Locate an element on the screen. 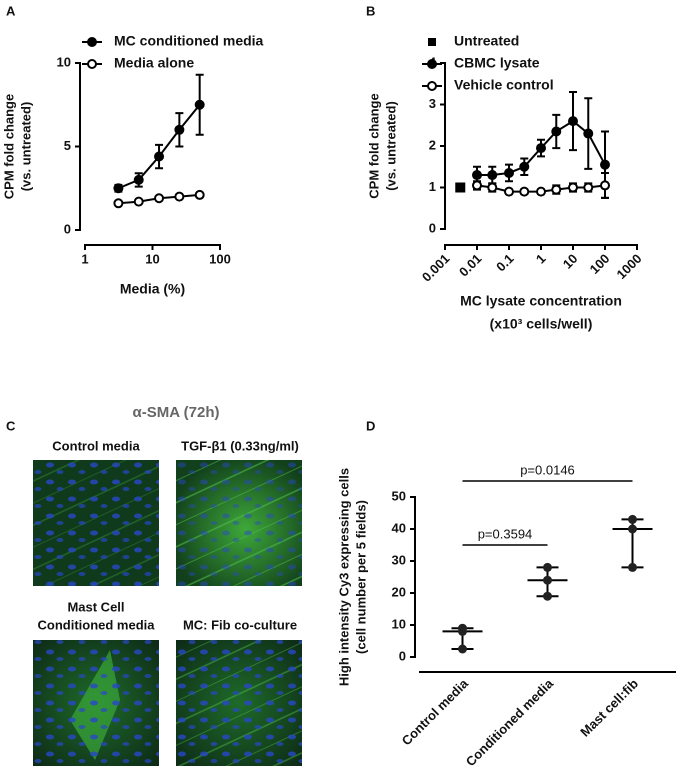 The width and height of the screenshot is (676, 782). y-tick-label: 1 is located at coordinates (432, 186).